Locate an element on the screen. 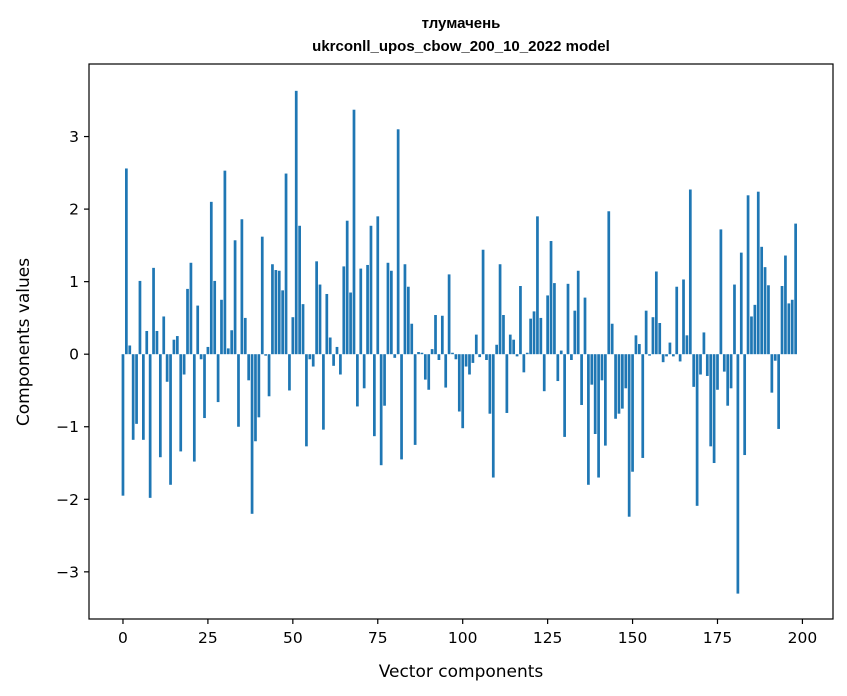 This screenshot has width=847, height=696. x-tick-label: 150 is located at coordinates (633, 638).